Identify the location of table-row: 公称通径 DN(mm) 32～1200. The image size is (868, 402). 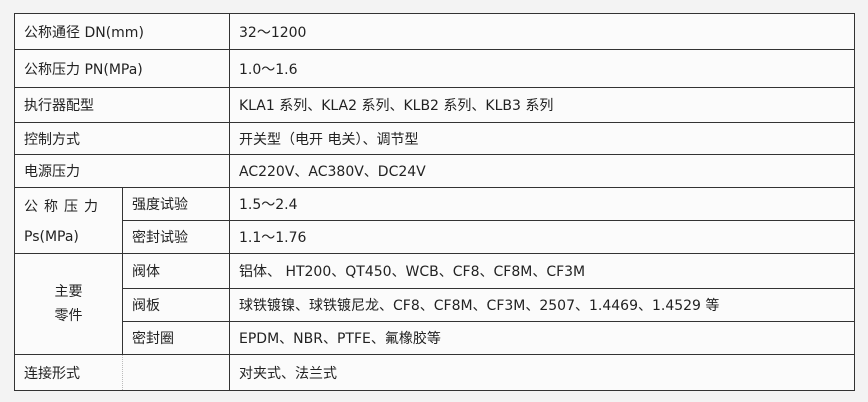
(434, 31).